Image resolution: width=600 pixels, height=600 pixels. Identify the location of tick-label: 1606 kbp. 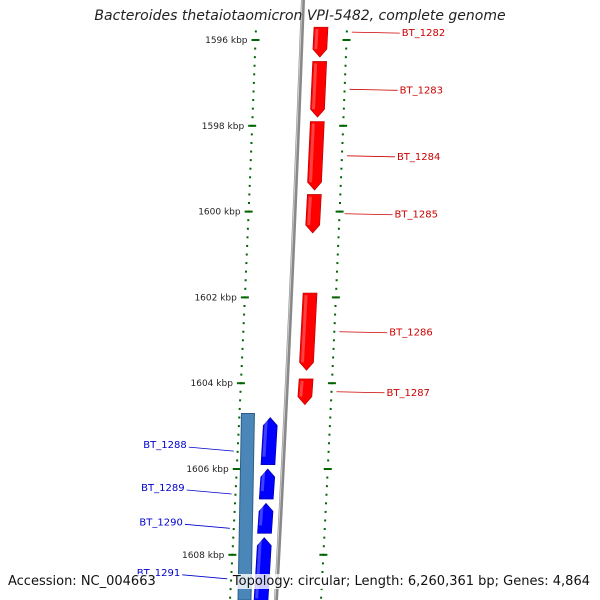
(207, 470).